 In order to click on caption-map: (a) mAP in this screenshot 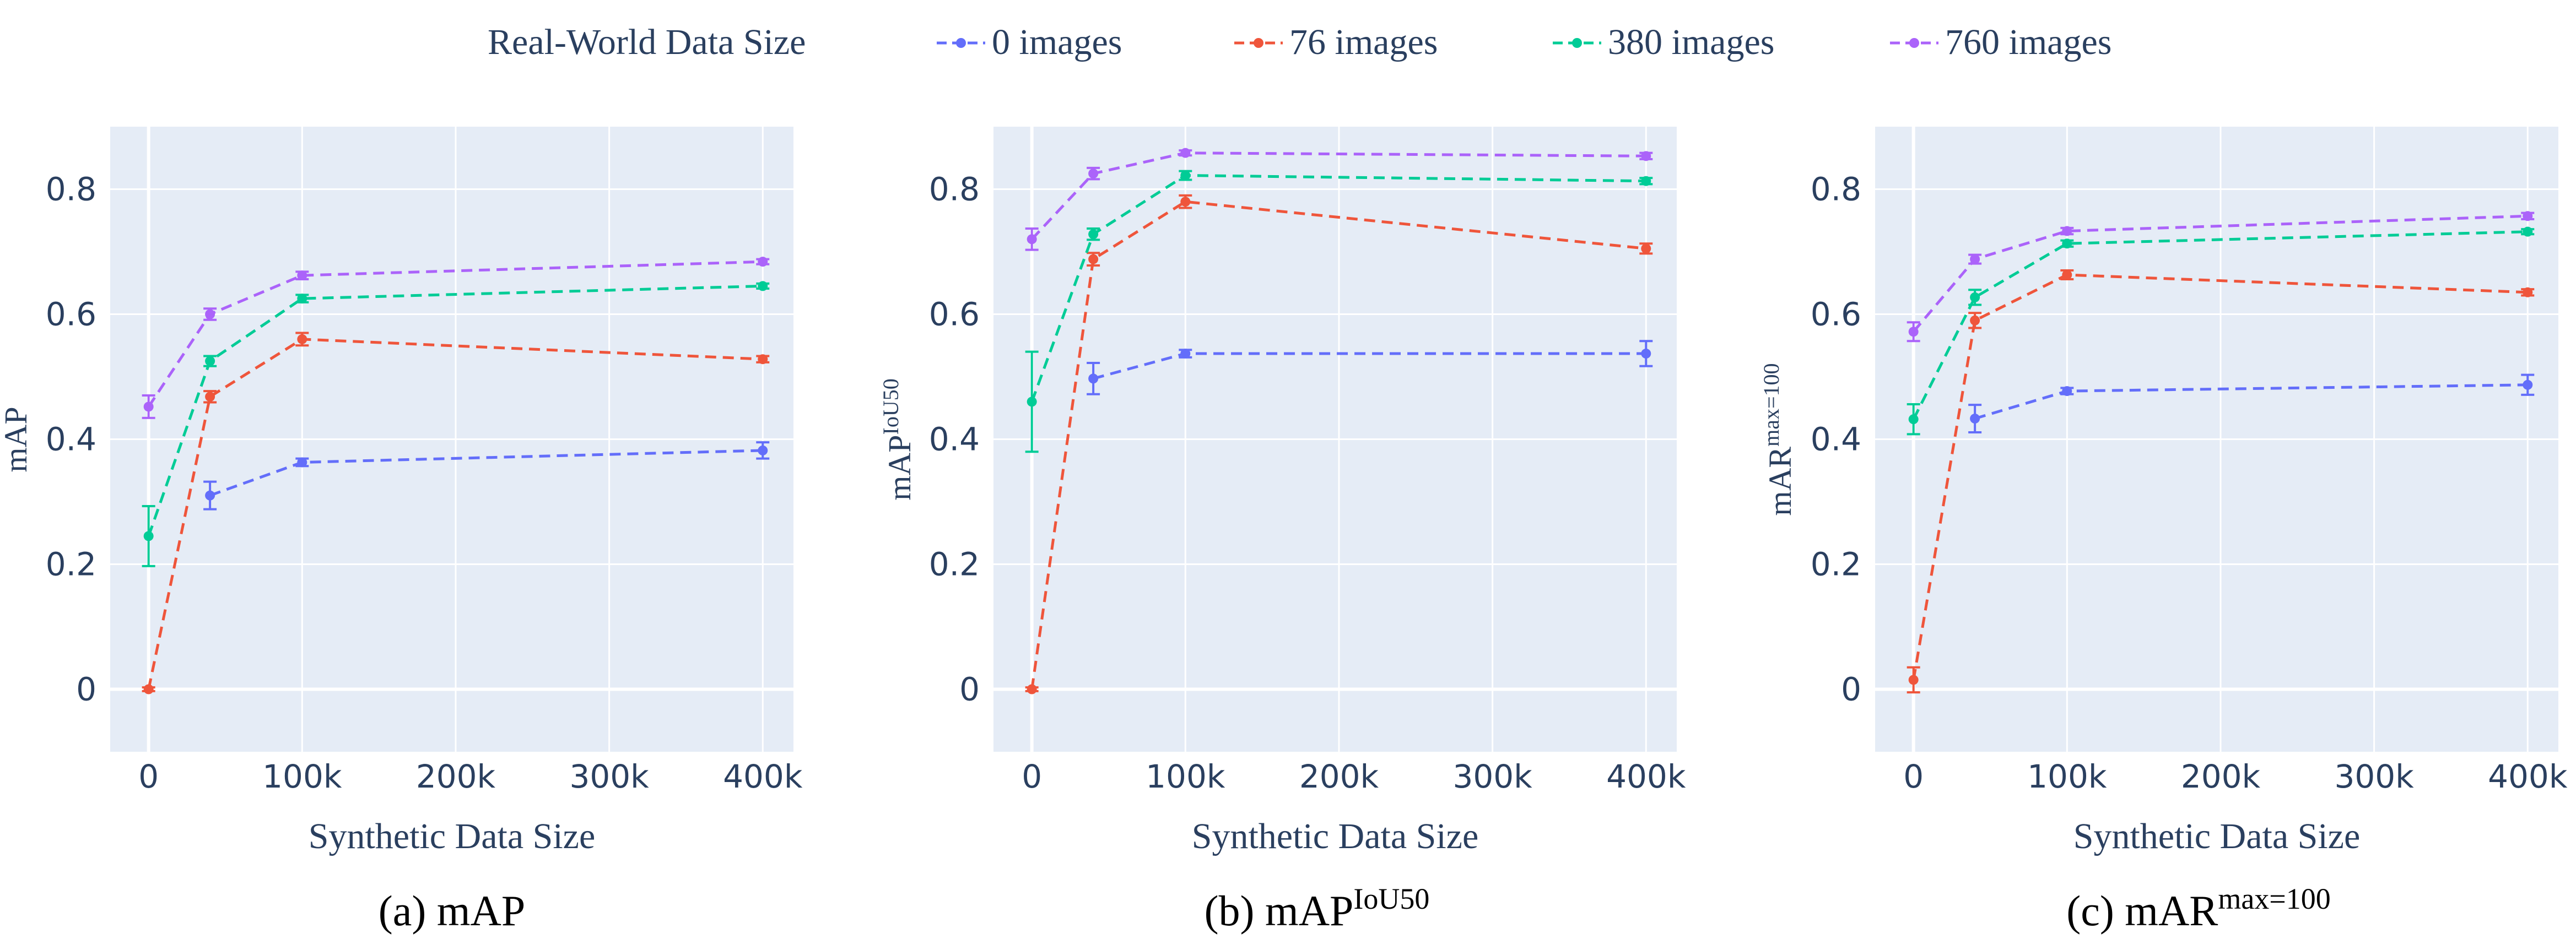, I will do `click(452, 911)`.